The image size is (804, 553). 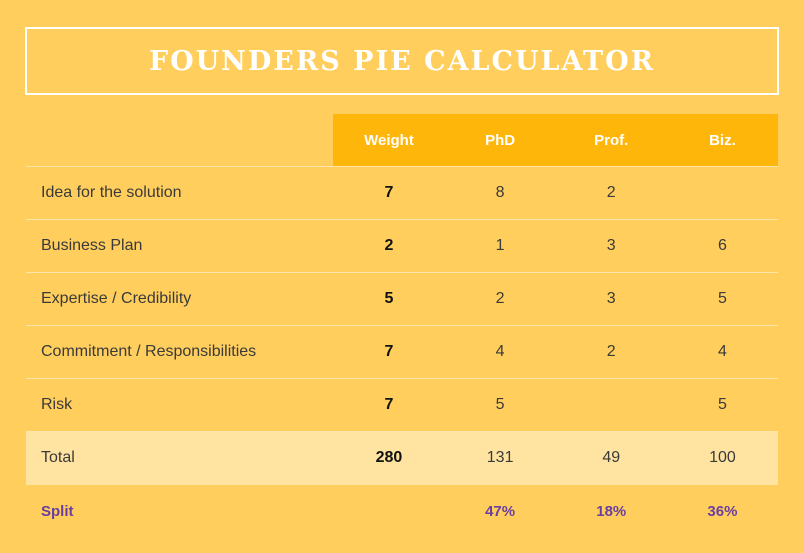 I want to click on table-row: Risk 7 5 5, so click(x=402, y=405).